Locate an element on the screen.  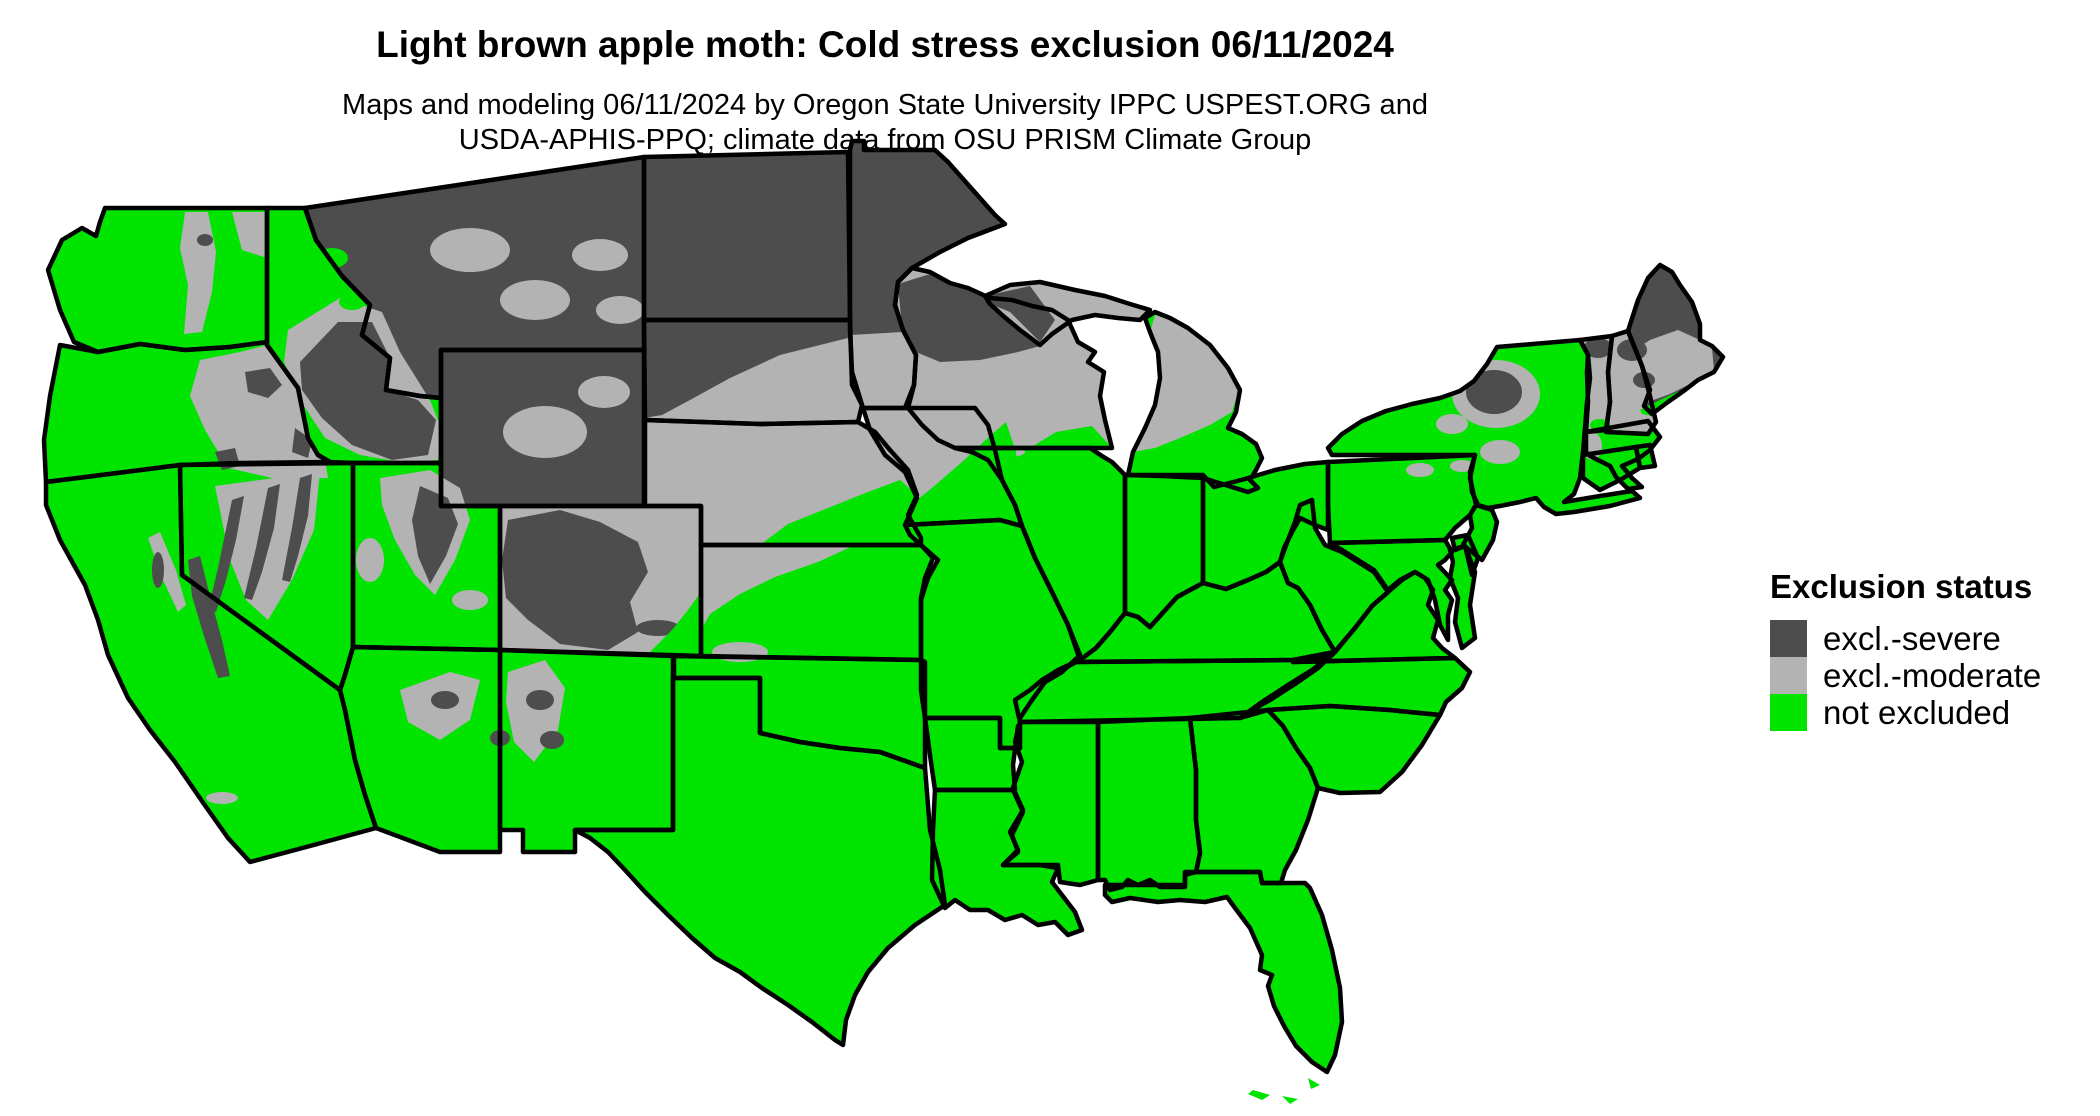
state-fill-AL is located at coordinates (1149, 804).